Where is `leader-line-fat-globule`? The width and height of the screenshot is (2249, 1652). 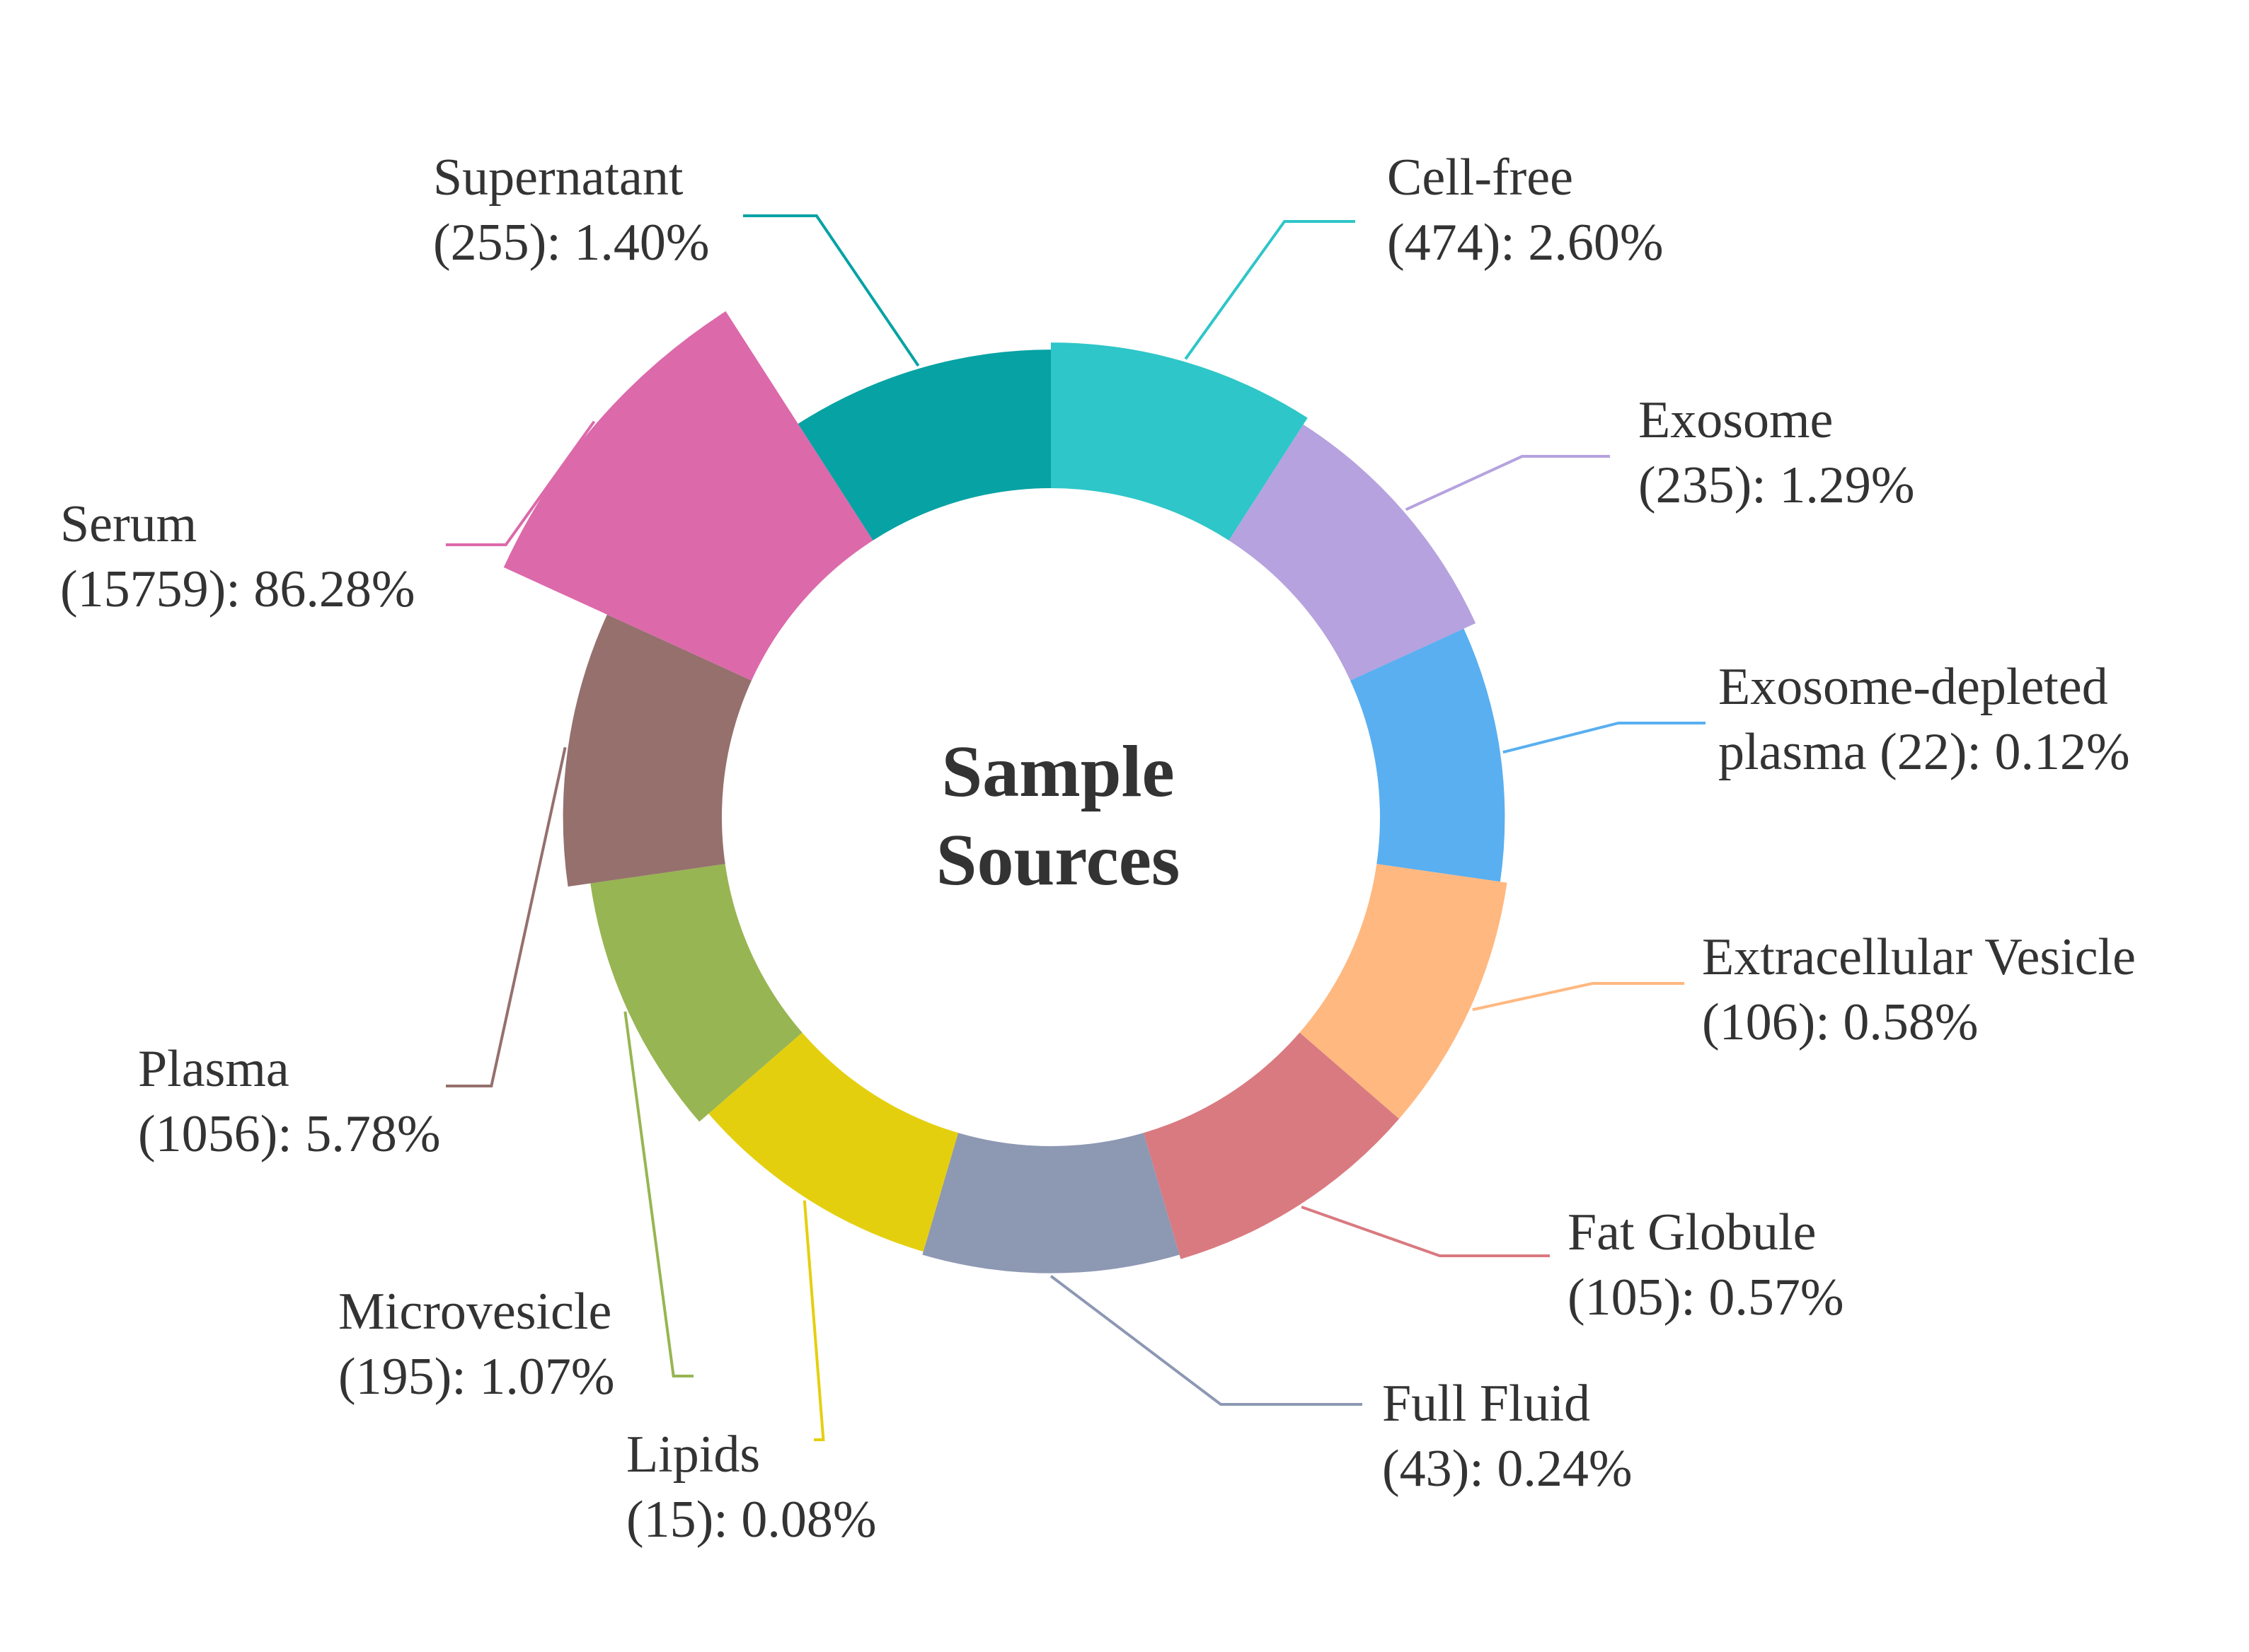
leader-line-fat-globule is located at coordinates (1425, 1231).